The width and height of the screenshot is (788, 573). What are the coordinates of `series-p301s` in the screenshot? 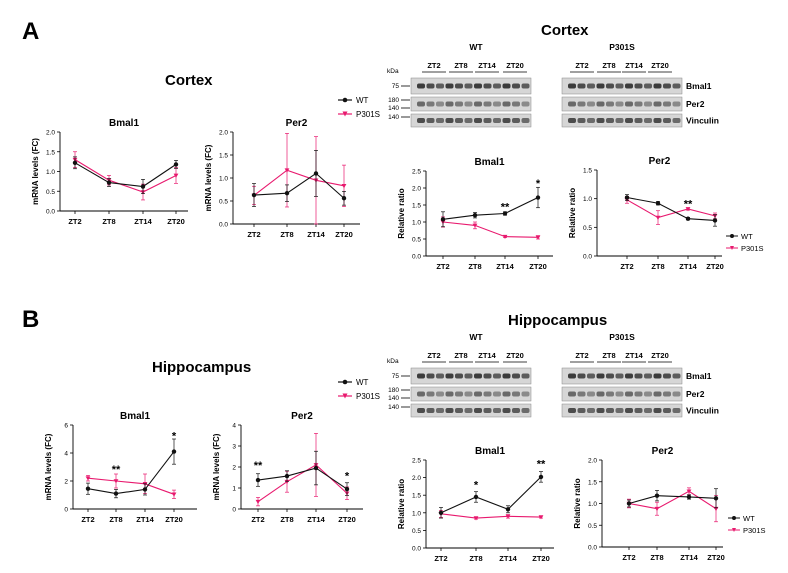 It's located at (131, 486).